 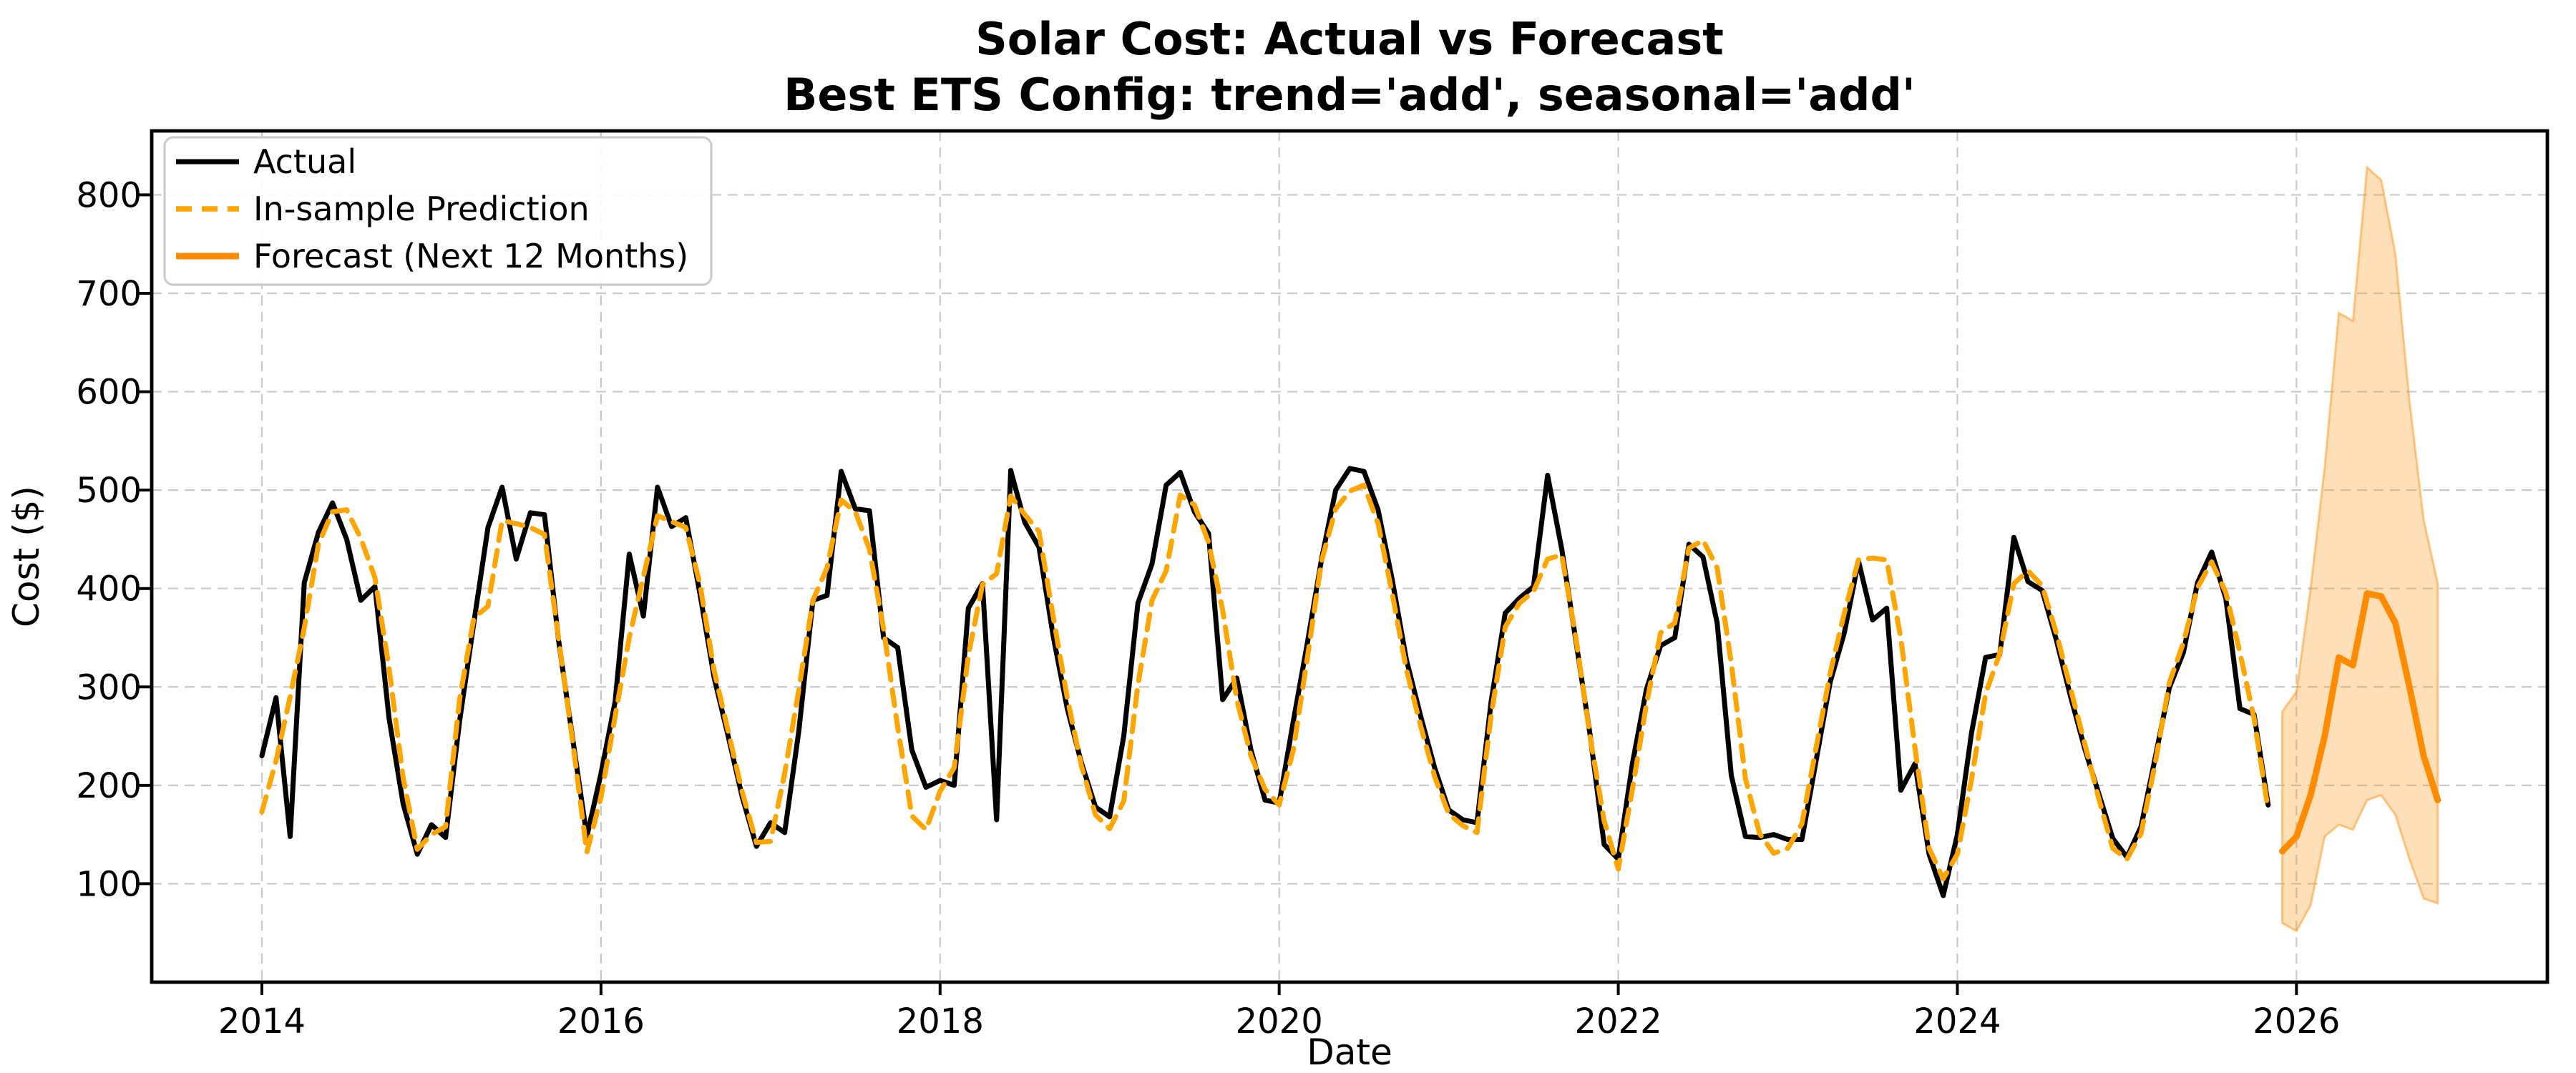 I want to click on x-axis-label: Date, so click(x=1349, y=1052).